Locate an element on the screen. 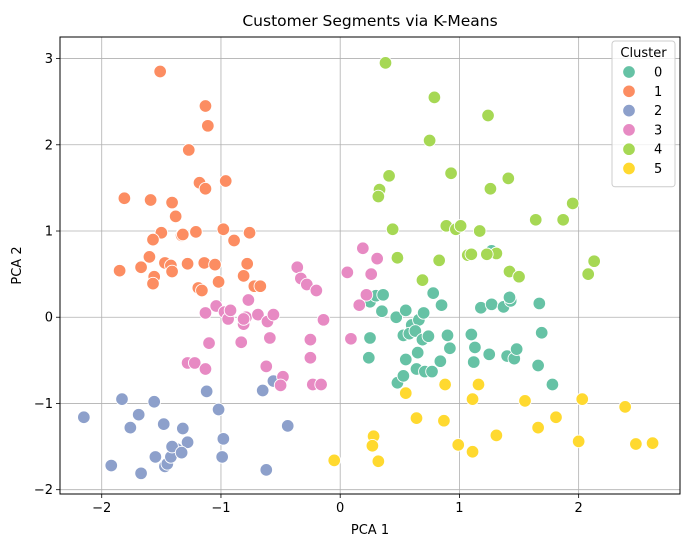 This screenshot has width=689, height=547. x-tick-label: −2 is located at coordinates (101, 508).